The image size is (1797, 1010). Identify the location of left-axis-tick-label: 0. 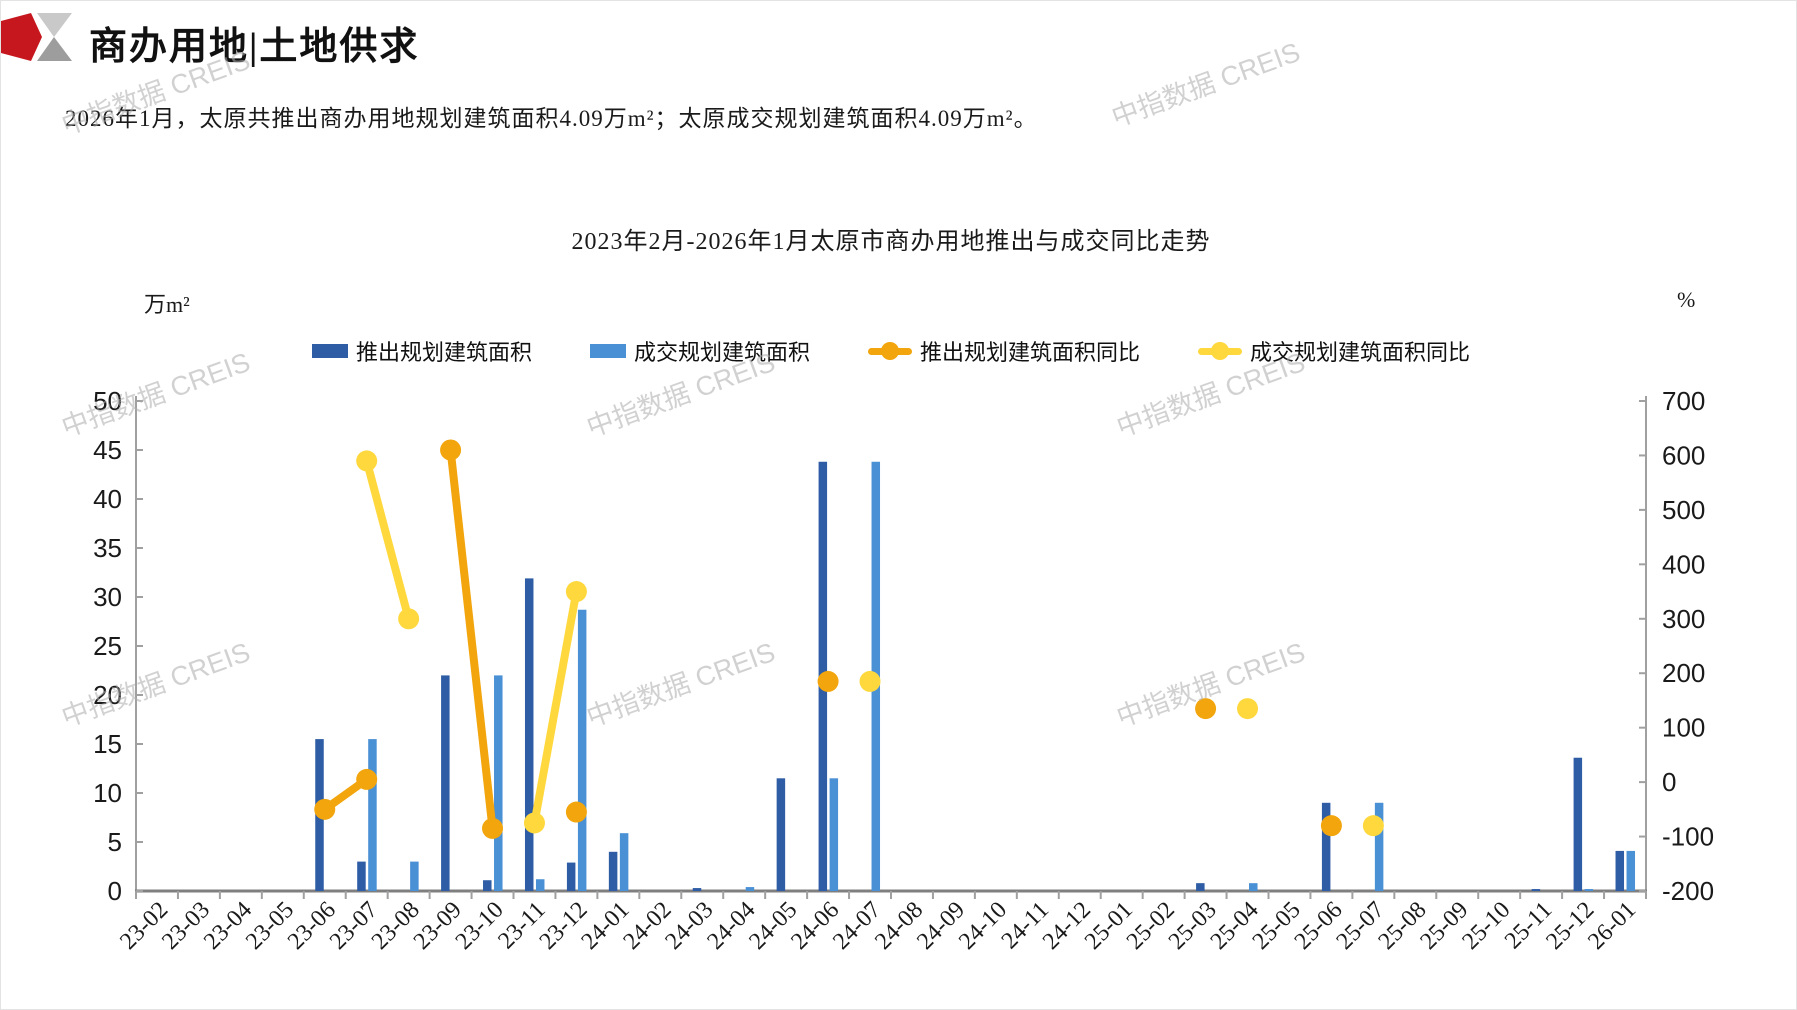
(115, 891).